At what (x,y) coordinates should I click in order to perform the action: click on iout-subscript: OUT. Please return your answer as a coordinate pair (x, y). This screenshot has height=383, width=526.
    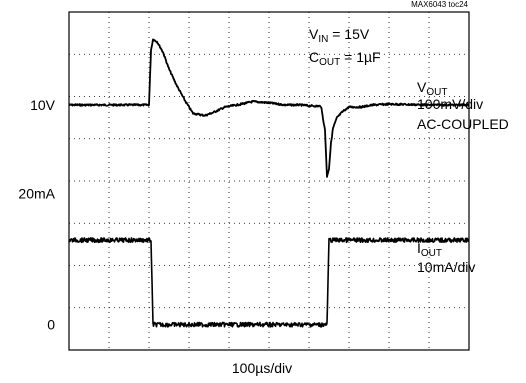
    Looking at the image, I should click on (431, 253).